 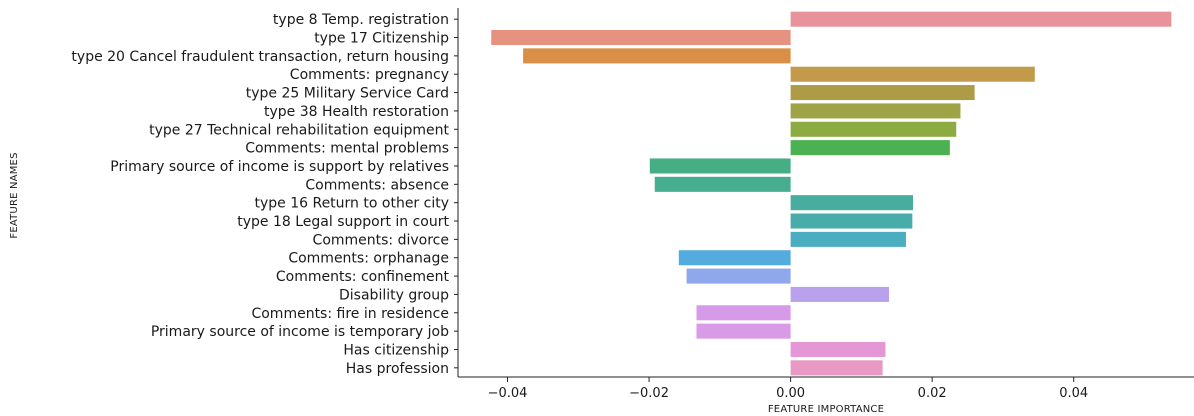 What do you see at coordinates (351, 204) in the screenshot?
I see `category-label: type 16 Return to other city` at bounding box center [351, 204].